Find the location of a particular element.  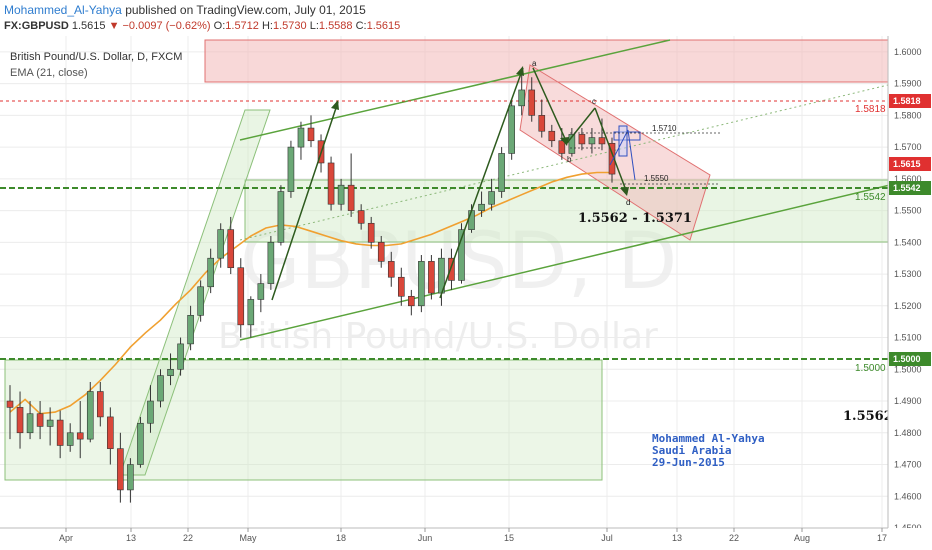

time-tick-label: Jun is located at coordinates (425, 538).